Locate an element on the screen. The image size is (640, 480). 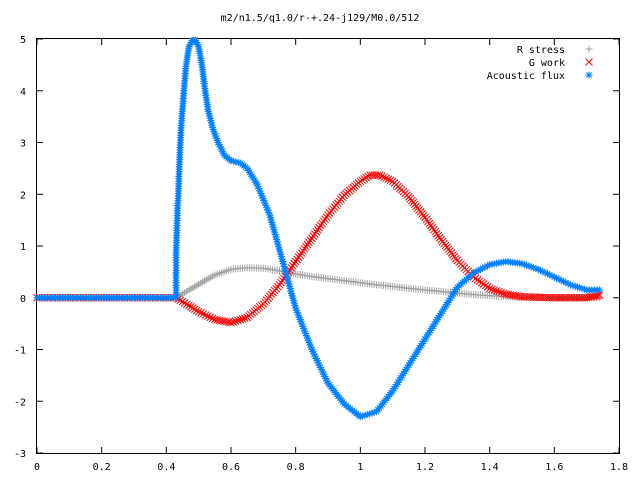
x-tick-label: 1.4 is located at coordinates (490, 467).